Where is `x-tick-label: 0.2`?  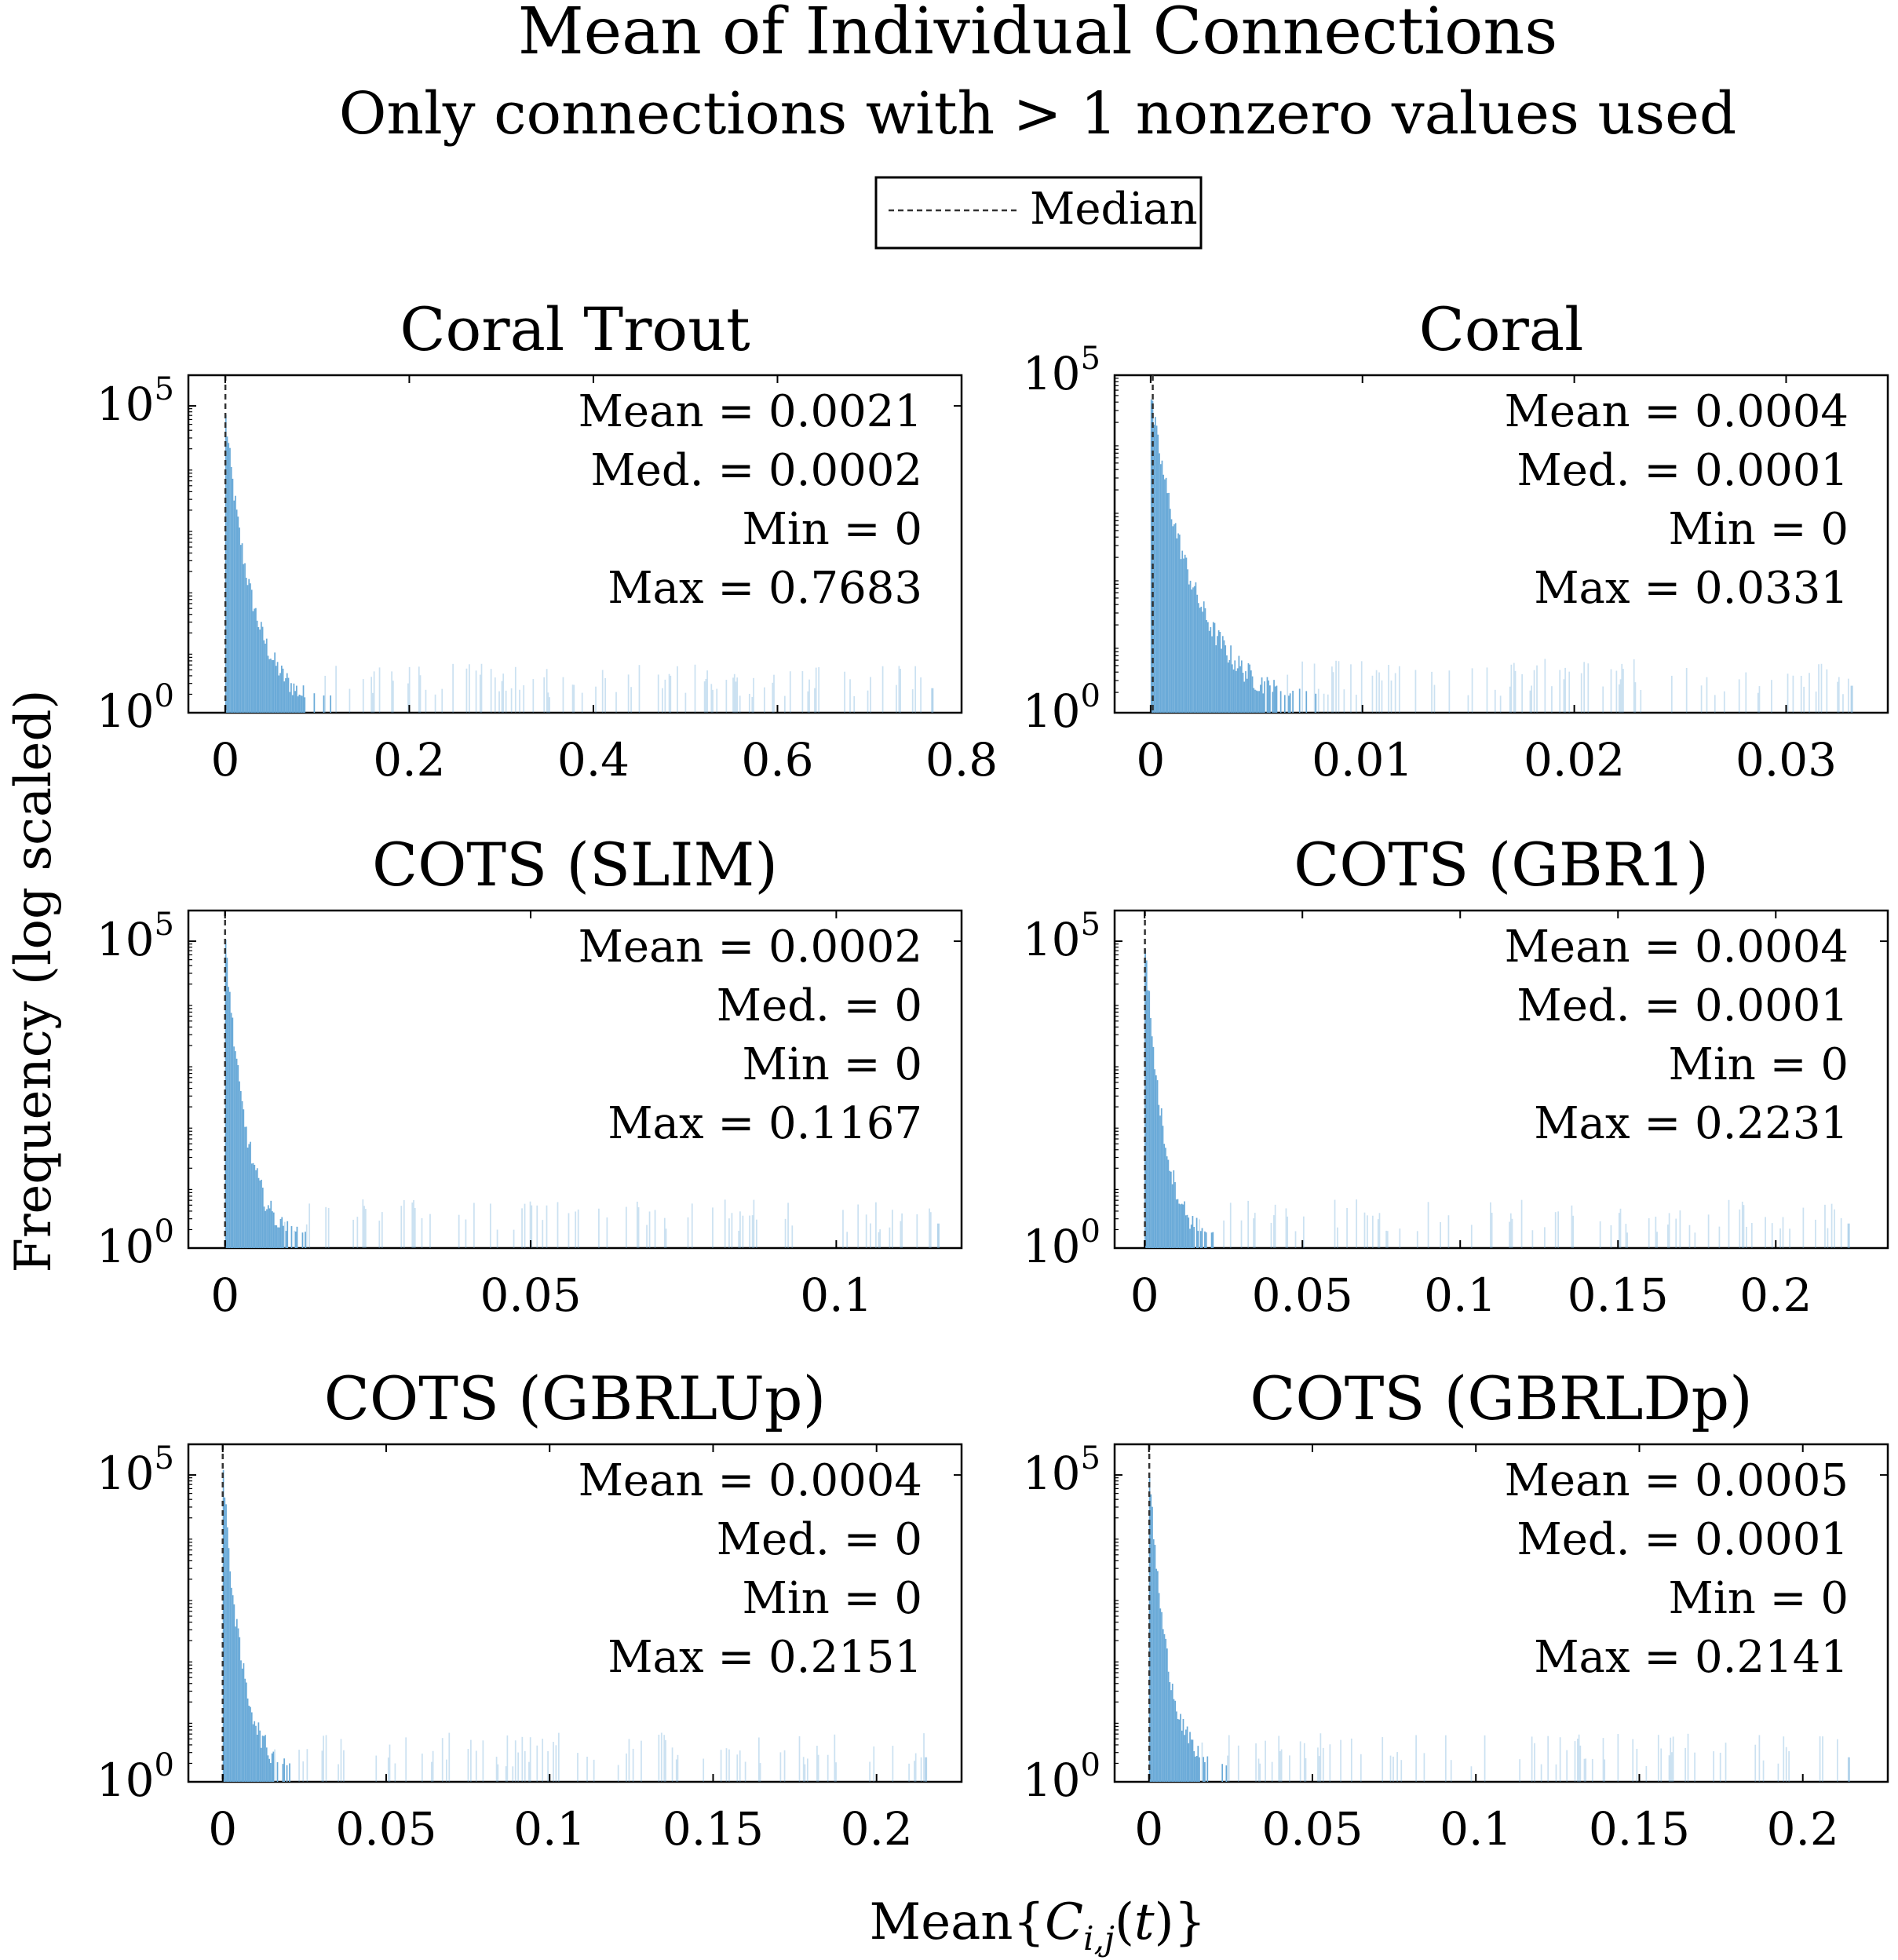
x-tick-label: 0.2 is located at coordinates (409, 760).